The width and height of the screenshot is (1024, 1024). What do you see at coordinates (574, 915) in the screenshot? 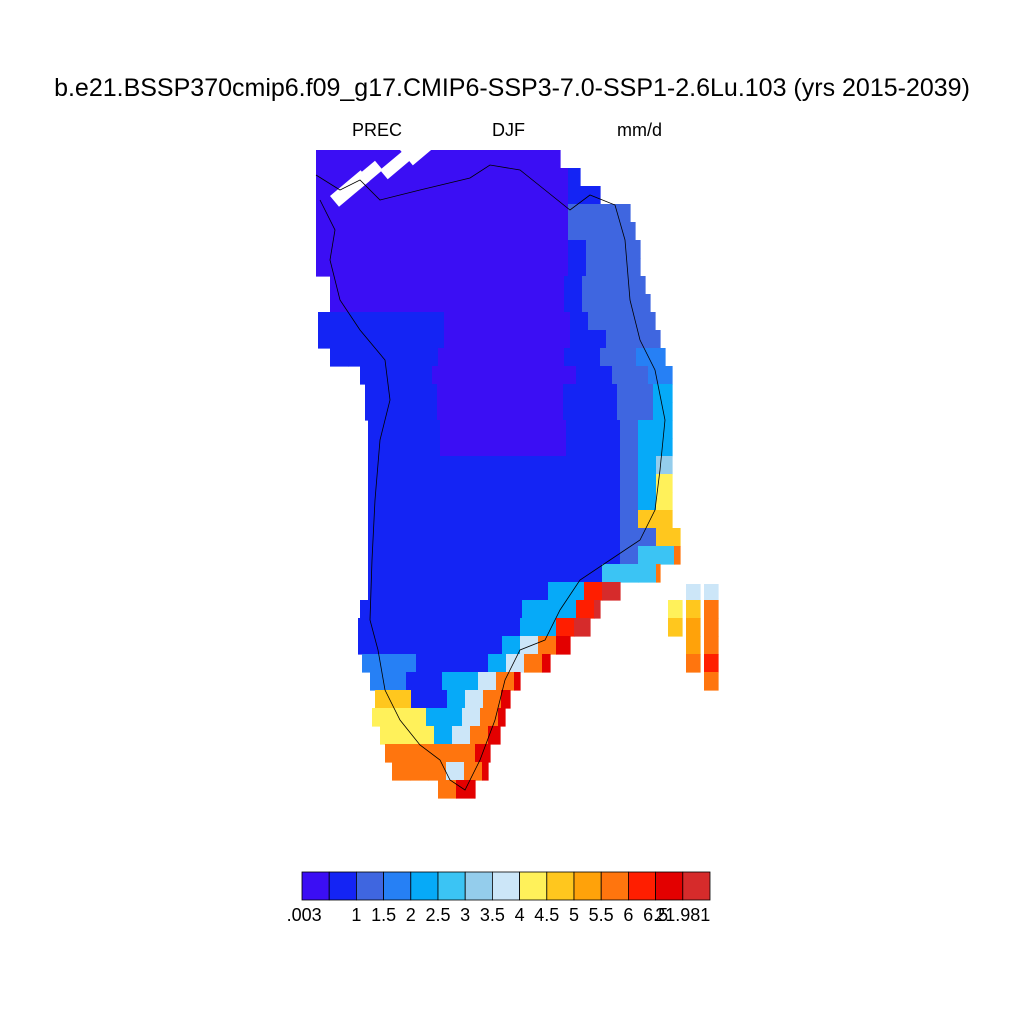
I see `colorbar-tick-label: 5` at bounding box center [574, 915].